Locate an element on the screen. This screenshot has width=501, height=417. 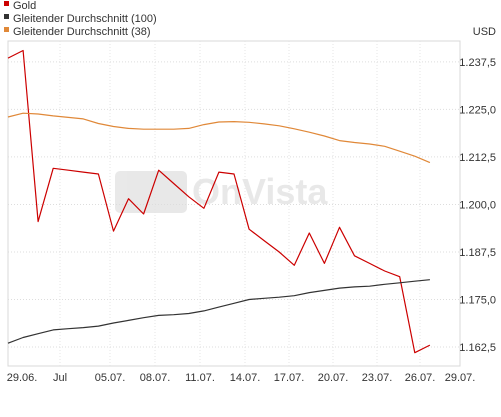
legend-swatch-gold is located at coordinates (6, 3).